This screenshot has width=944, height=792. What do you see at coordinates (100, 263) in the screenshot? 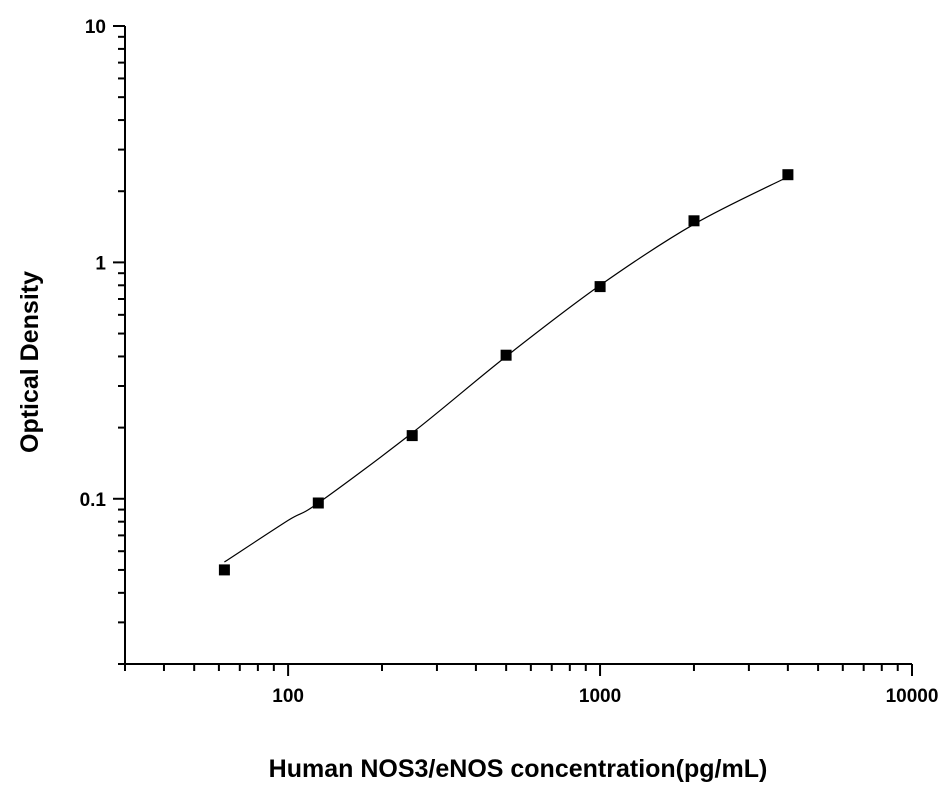
I see `y-tick-label: 1` at bounding box center [100, 263].